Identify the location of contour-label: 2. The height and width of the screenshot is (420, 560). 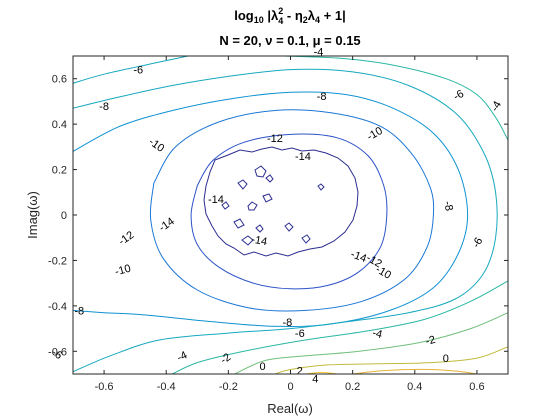
(300, 372).